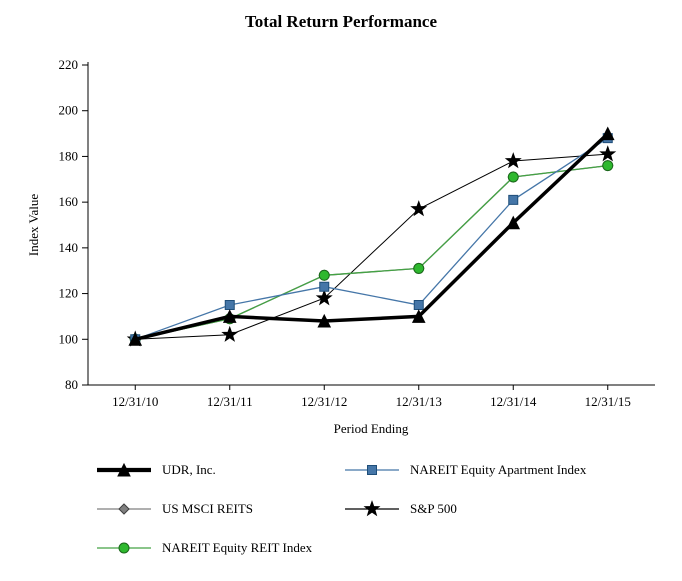 Image resolution: width=682 pixels, height=581 pixels. I want to click on x-tick-label: 12/31/12, so click(324, 401).